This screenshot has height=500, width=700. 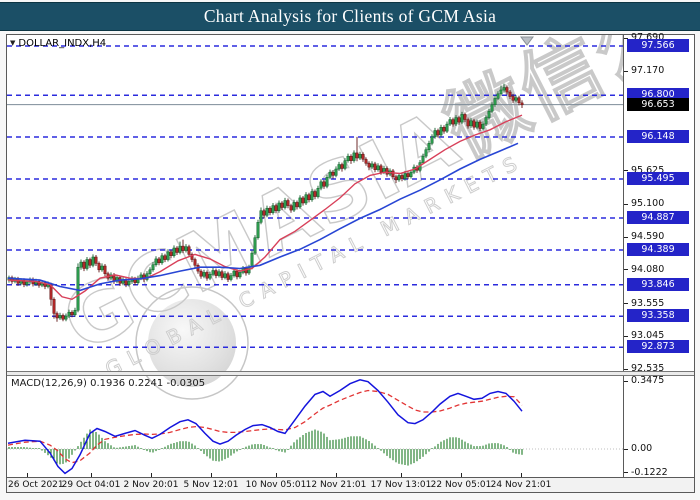 I want to click on price-level-badge: 94.887, so click(x=658, y=217).